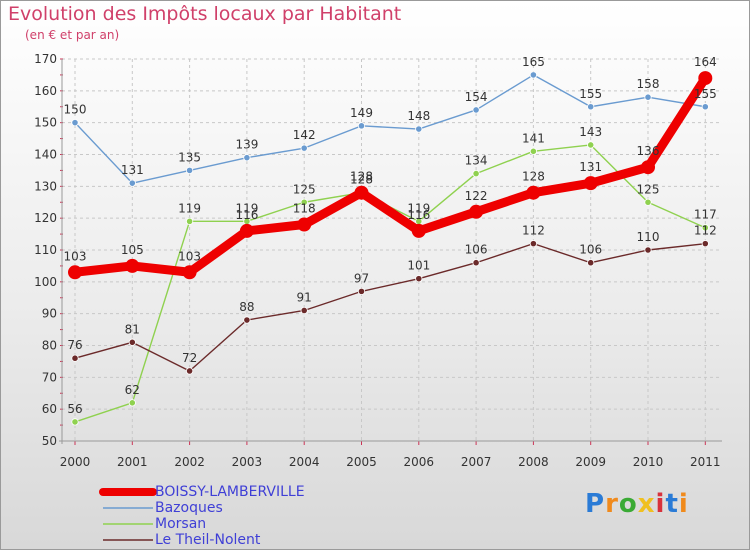  I want to click on data-label-boissy-lamberville: 136, so click(648, 151).